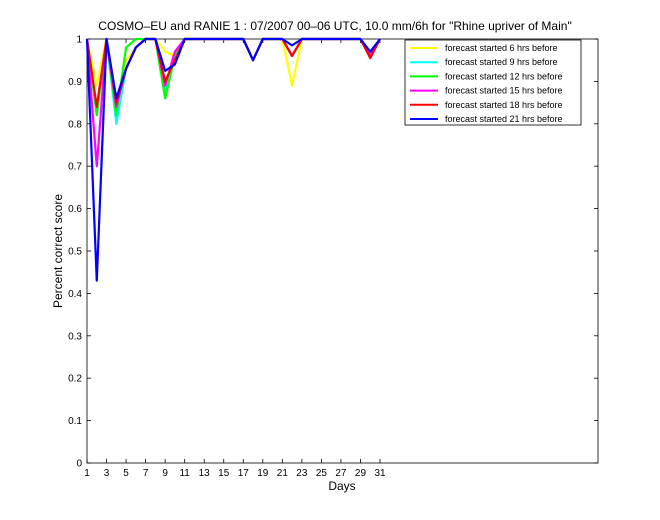 This screenshot has width=660, height=520. Describe the element at coordinates (341, 473) in the screenshot. I see `x-tick-label: 27` at that location.